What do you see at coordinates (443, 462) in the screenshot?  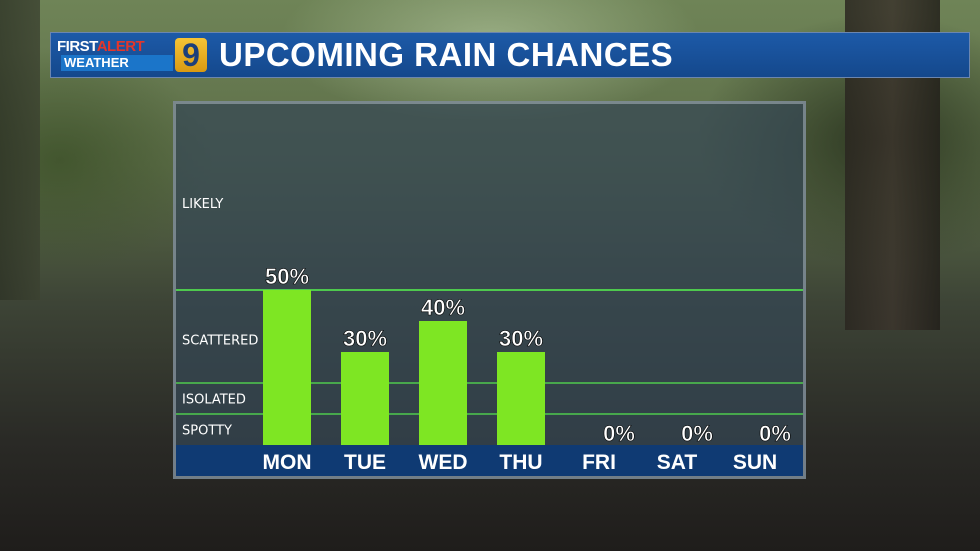 I see `x-tick-label: WED` at bounding box center [443, 462].